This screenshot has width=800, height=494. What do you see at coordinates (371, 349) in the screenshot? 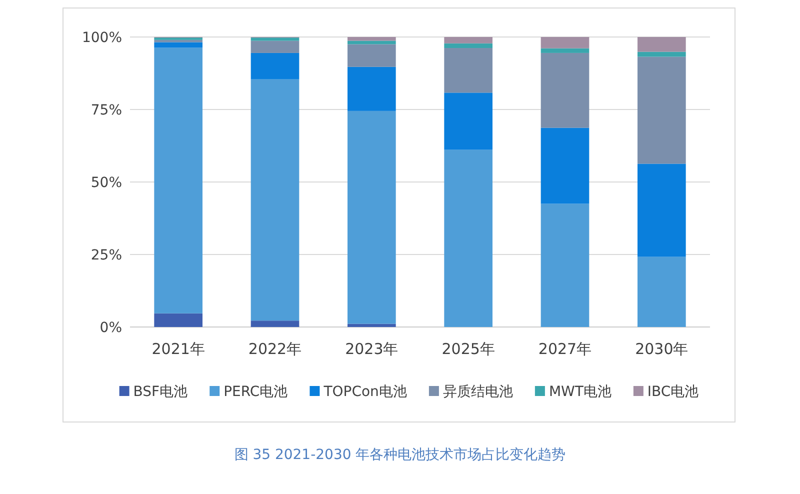
I see `x-tick-label: 2023年` at bounding box center [371, 349].